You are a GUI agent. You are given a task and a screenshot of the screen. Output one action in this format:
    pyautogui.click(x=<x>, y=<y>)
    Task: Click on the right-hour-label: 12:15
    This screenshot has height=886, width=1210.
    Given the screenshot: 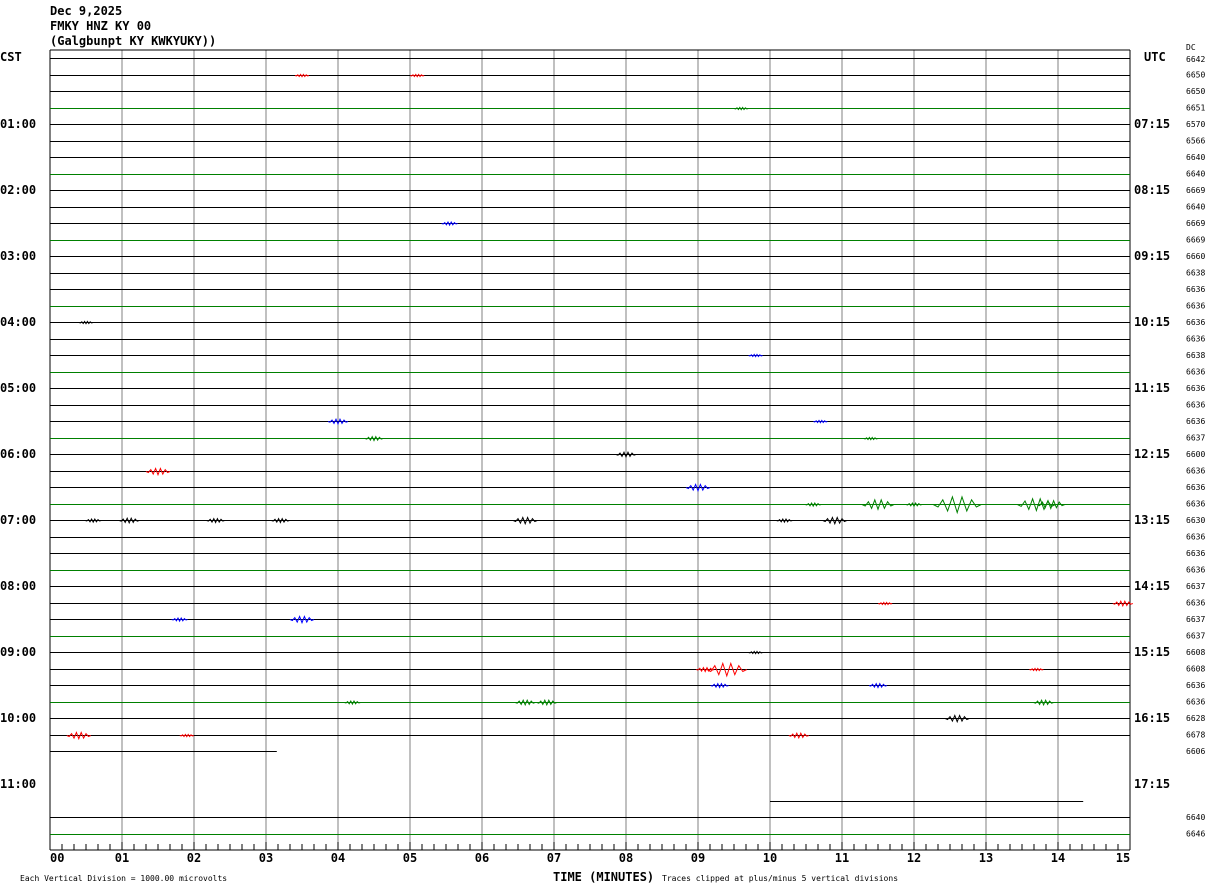 What is the action you would take?
    pyautogui.click(x=1152, y=454)
    